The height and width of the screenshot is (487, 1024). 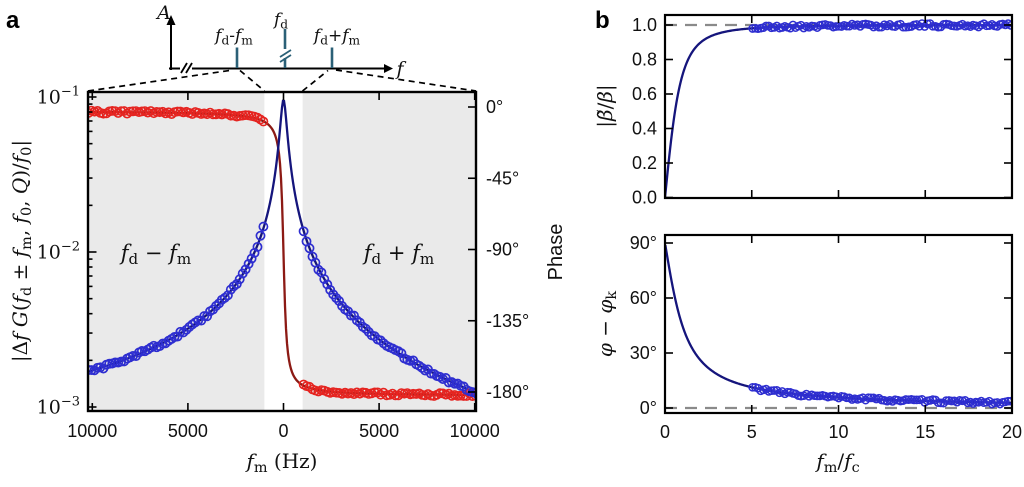 I want to click on b-bottom-y-tick-label: 0°, so click(x=648, y=408).